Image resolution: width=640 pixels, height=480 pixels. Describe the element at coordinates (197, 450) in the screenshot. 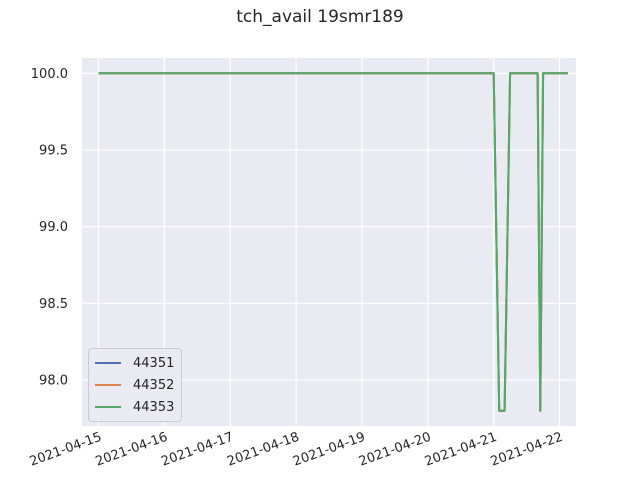

I see `x-tick-label: 2021-04-17` at that location.